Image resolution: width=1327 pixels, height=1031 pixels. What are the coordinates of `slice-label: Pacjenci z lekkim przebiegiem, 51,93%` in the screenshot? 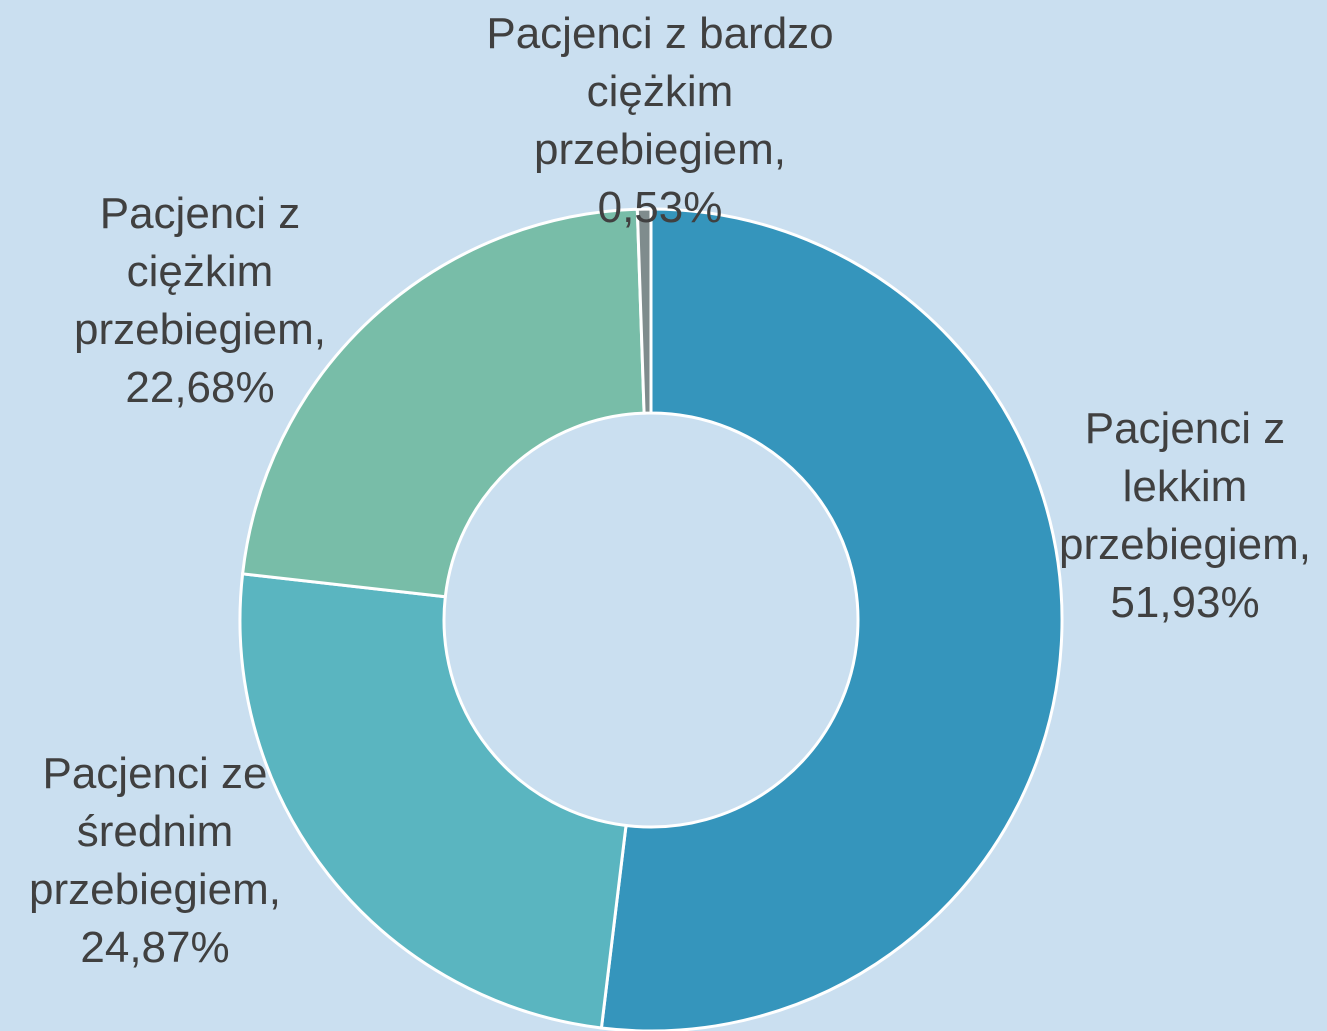 It's located at (1183, 516).